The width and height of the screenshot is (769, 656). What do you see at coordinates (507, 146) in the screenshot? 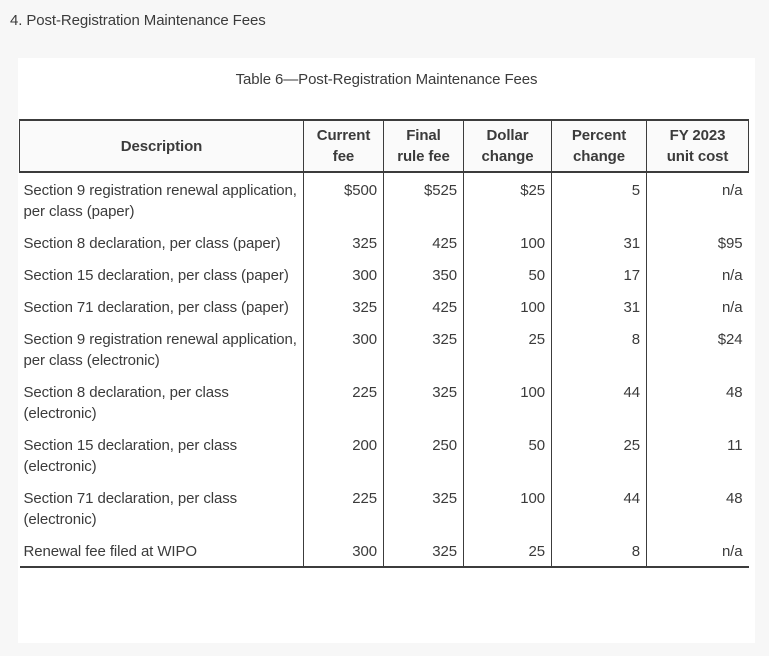
I see `col-header-dollar-change: Dollar change` at bounding box center [507, 146].